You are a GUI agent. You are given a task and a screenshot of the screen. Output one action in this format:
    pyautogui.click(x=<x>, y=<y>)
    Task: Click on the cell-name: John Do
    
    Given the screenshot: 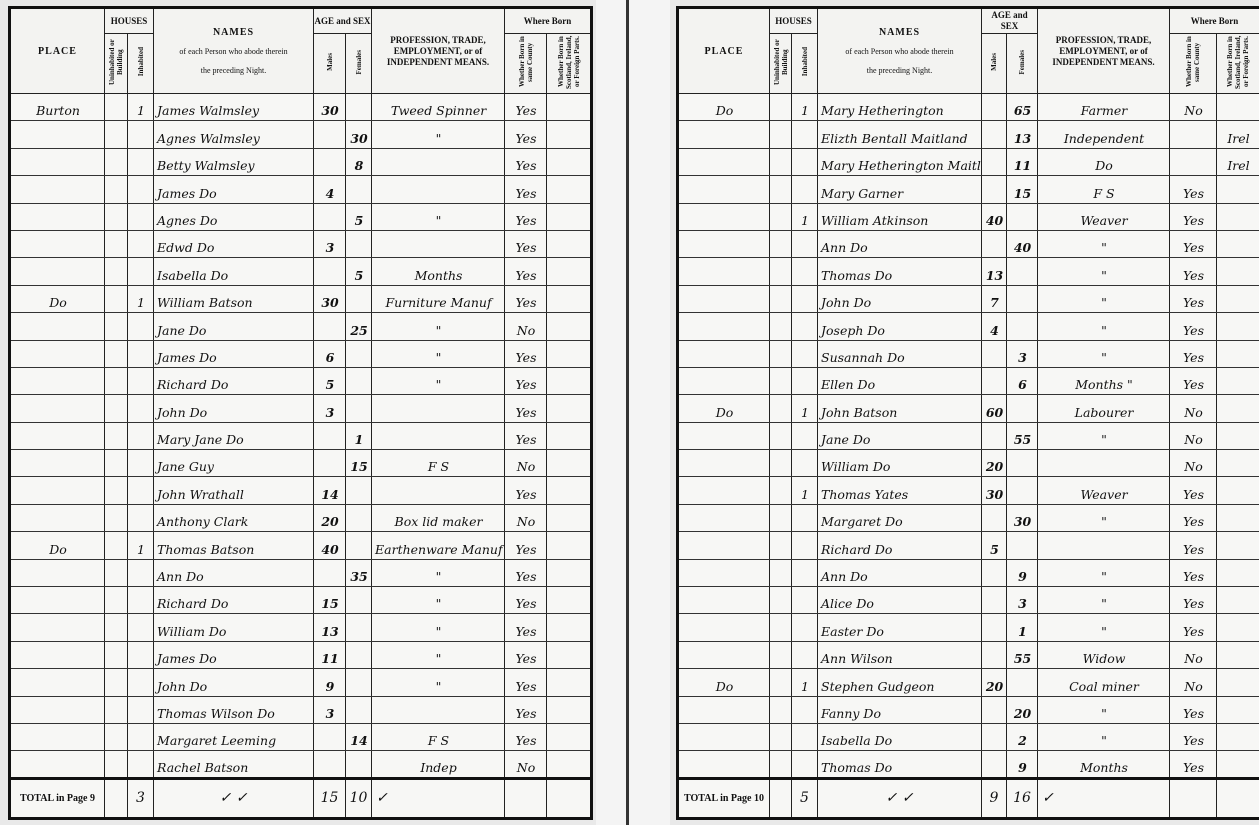 What is the action you would take?
    pyautogui.click(x=234, y=682)
    